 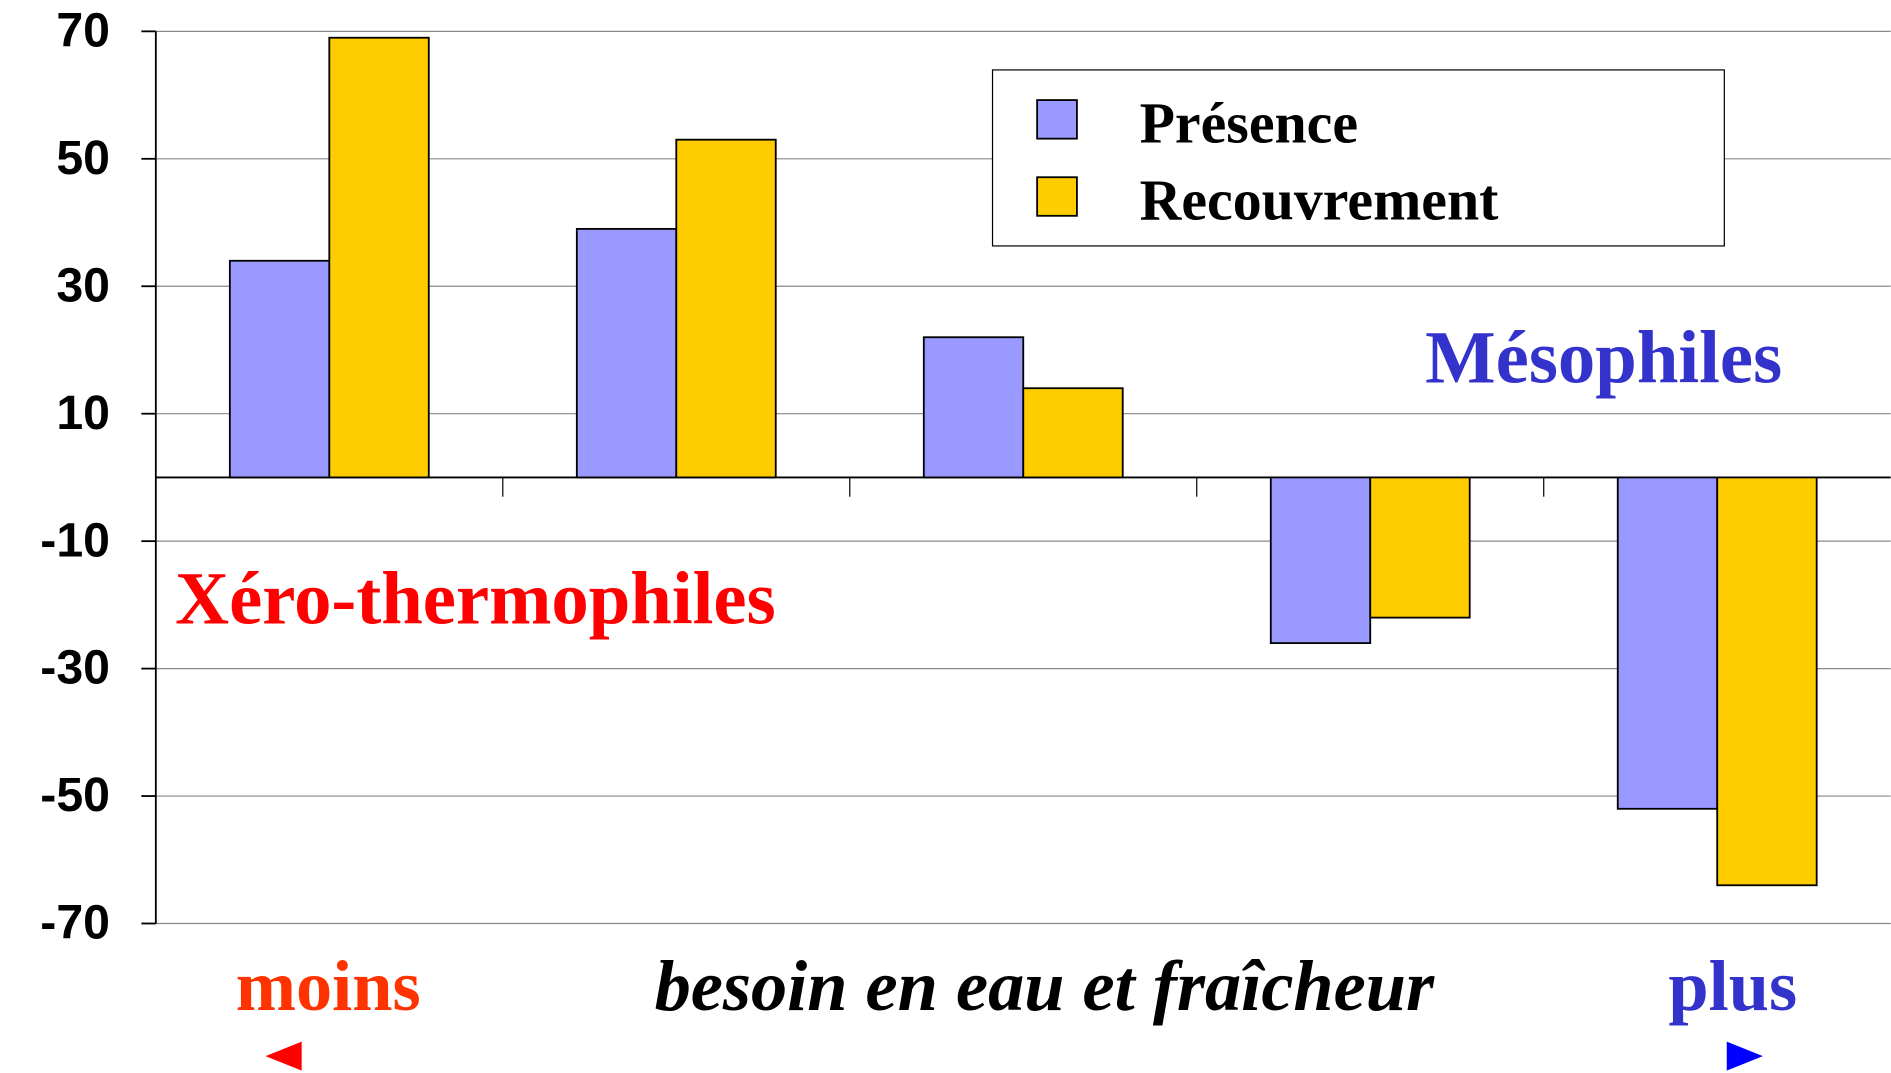 I want to click on y-tick-label: -50, so click(x=75, y=795).